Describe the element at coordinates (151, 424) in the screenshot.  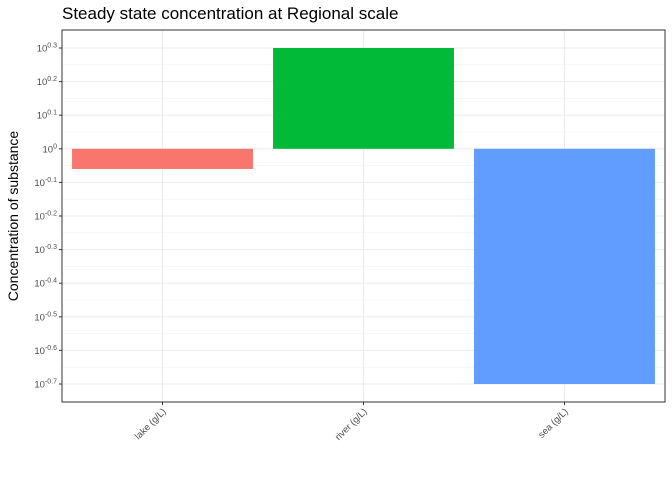
I see `x-tick-label: lake (g/L)` at that location.